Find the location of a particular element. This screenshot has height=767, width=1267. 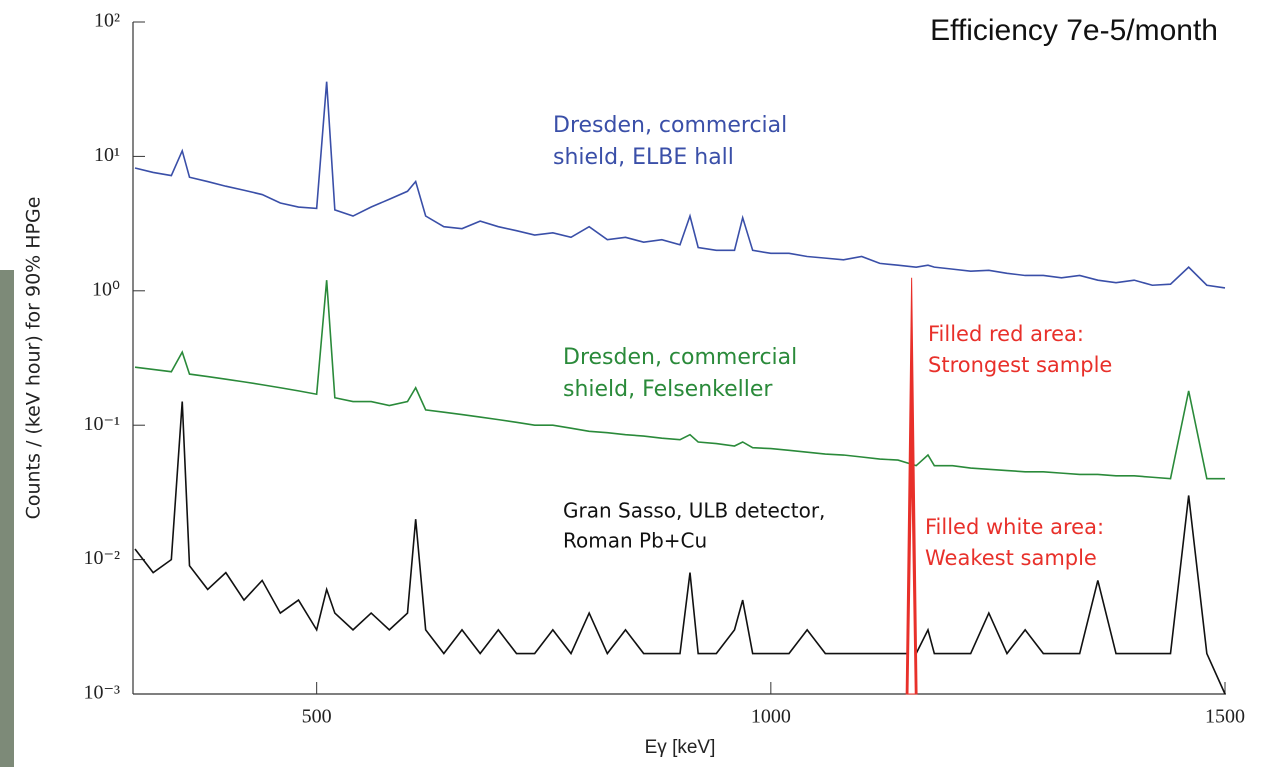

sample-area is located at coordinates (911, 580).